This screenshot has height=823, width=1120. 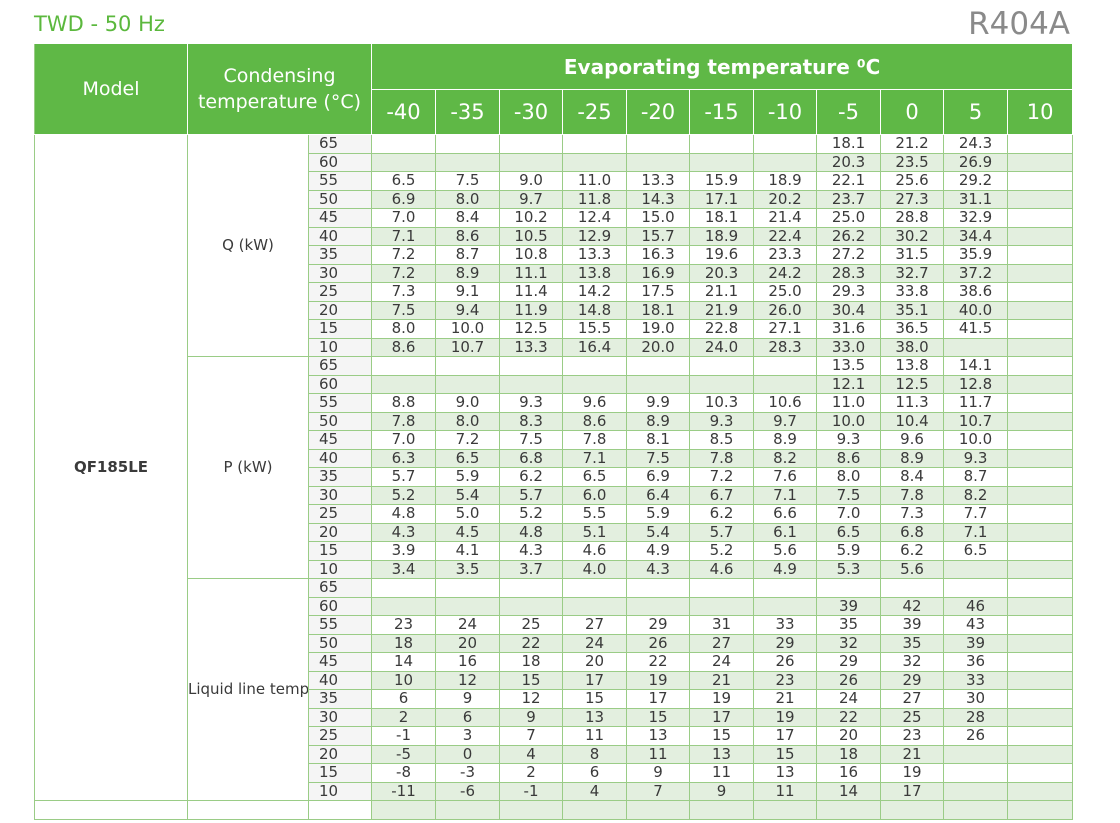 I want to click on table-cell: 34.4, so click(x=976, y=236).